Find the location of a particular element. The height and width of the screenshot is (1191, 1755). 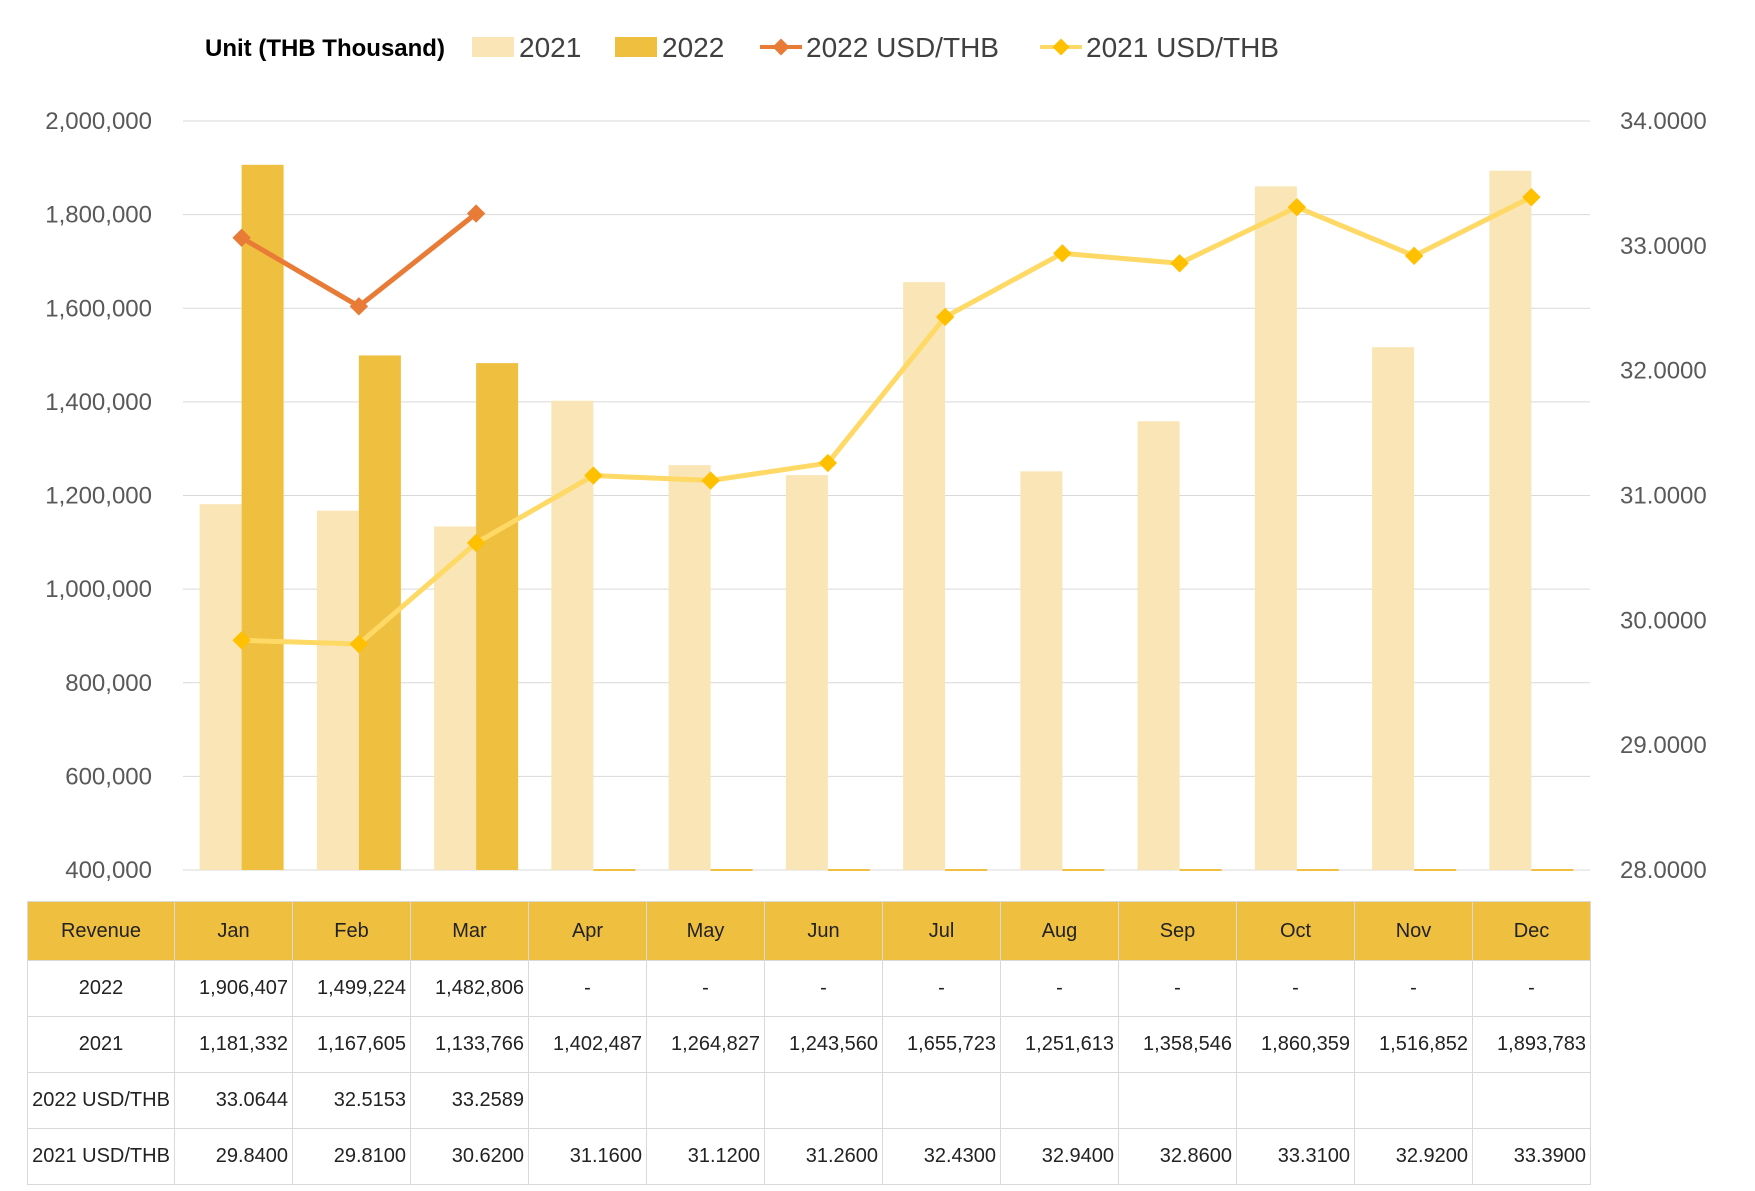

table-cell: 31.2600 is located at coordinates (823, 1156).